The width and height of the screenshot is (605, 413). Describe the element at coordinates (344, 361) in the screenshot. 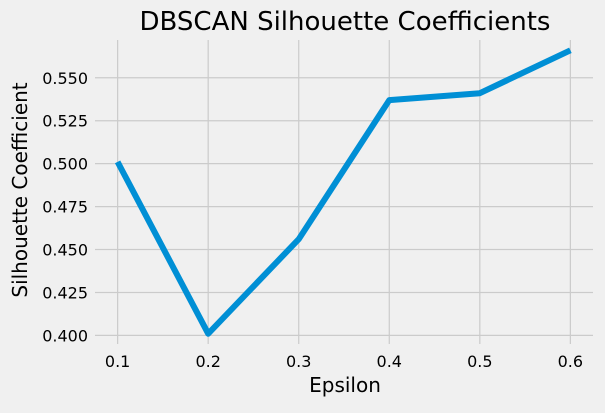

I see `x-tick-labels: 0.1 0.2 0.3 0.4 0.5 0.6` at that location.